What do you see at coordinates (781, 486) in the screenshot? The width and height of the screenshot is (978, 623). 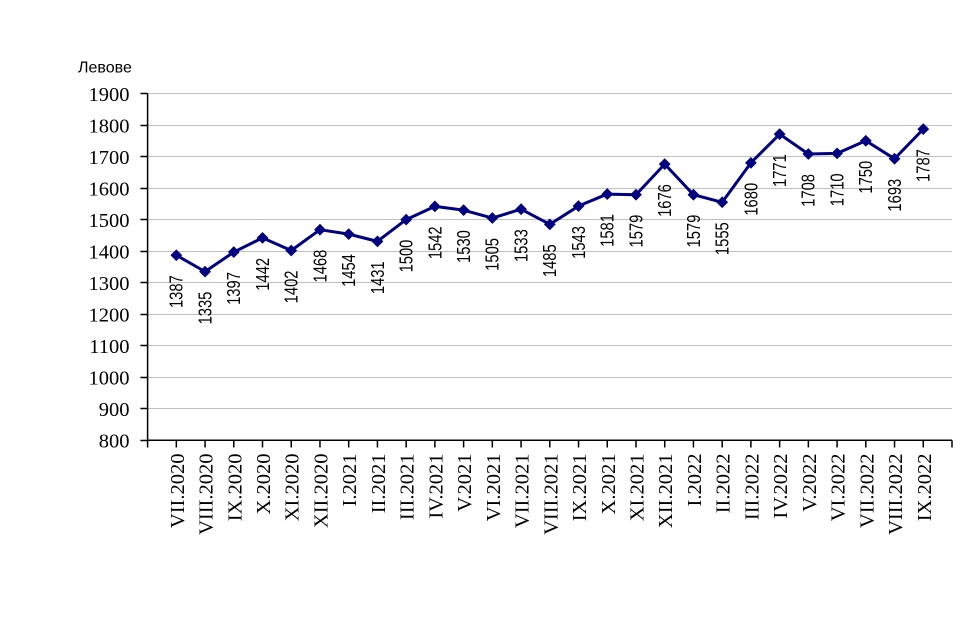 I see `svg-text: IV.2022` at bounding box center [781, 486].